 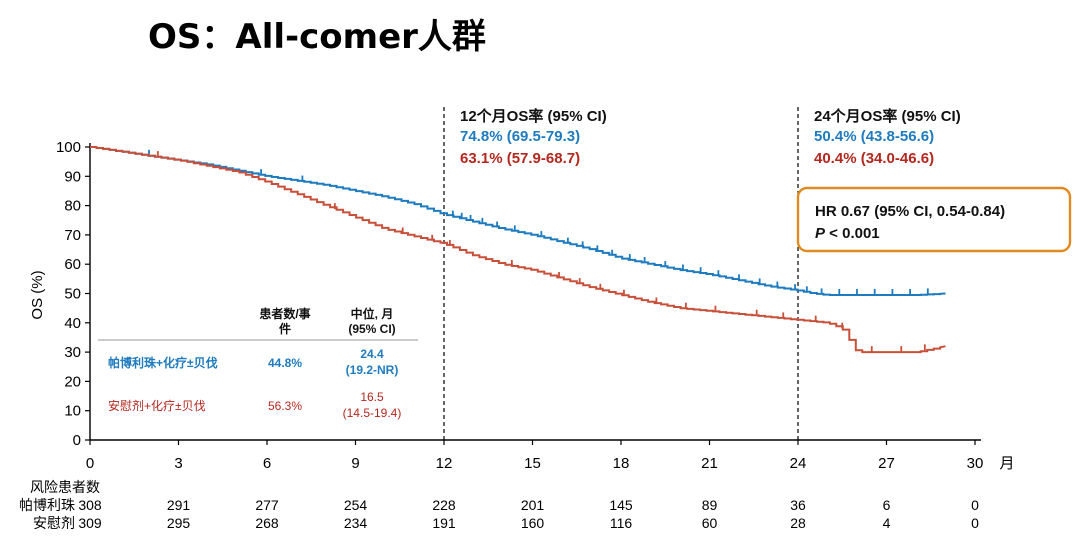 What do you see at coordinates (163, 362) in the screenshot?
I see `pembrolizumab-summary-label: 帕博利珠+化疗±贝伐` at bounding box center [163, 362].